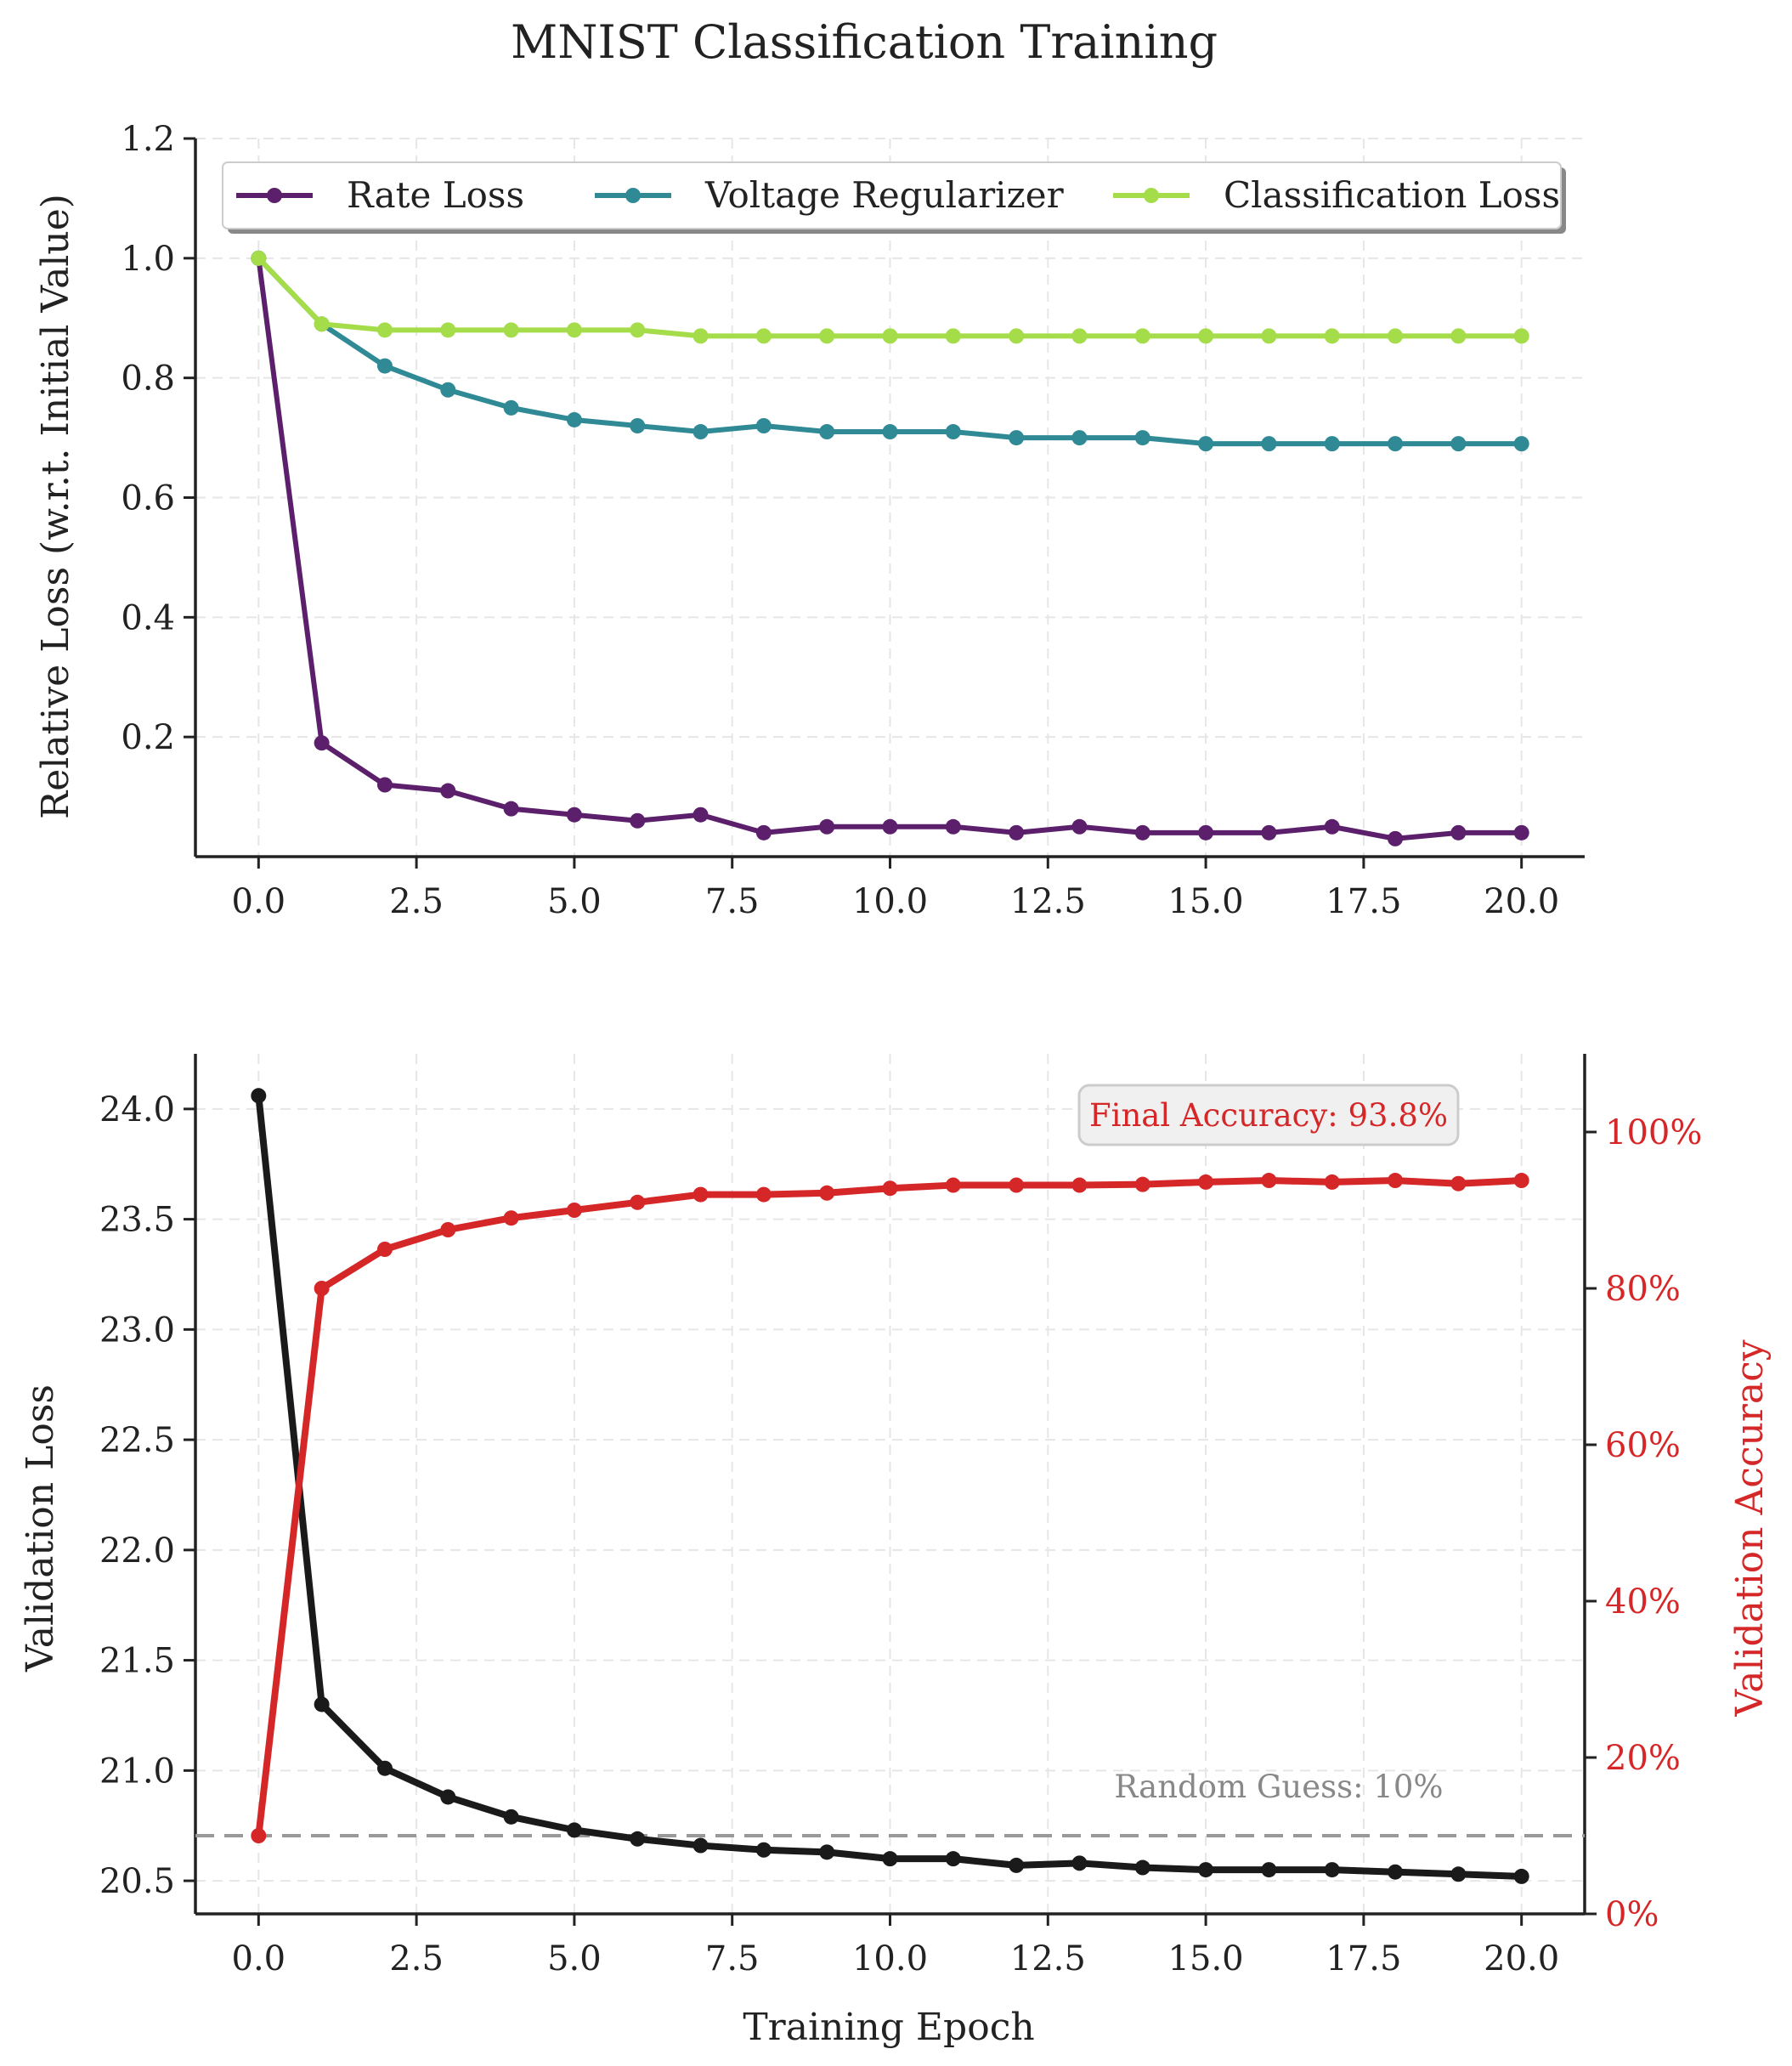 The height and width of the screenshot is (2066, 1792). What do you see at coordinates (137, 1551) in the screenshot?
I see `bottom-y-tick-label: 22.0` at bounding box center [137, 1551].